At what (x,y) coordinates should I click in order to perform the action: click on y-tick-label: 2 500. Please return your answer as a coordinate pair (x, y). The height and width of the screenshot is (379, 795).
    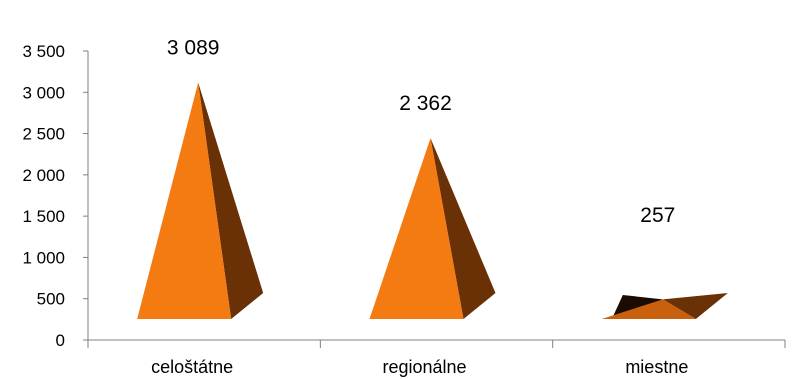
    Looking at the image, I should click on (43, 134).